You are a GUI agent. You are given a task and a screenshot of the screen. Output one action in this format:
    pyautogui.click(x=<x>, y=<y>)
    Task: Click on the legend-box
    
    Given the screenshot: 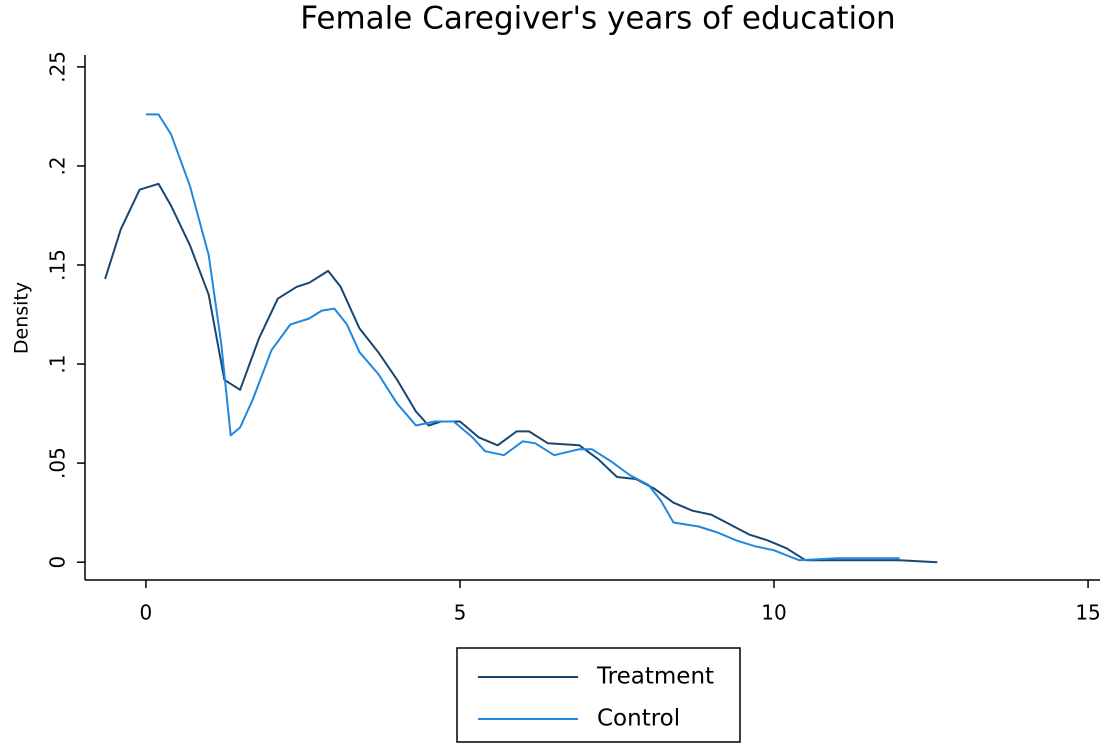 What is the action you would take?
    pyautogui.click(x=598, y=695)
    